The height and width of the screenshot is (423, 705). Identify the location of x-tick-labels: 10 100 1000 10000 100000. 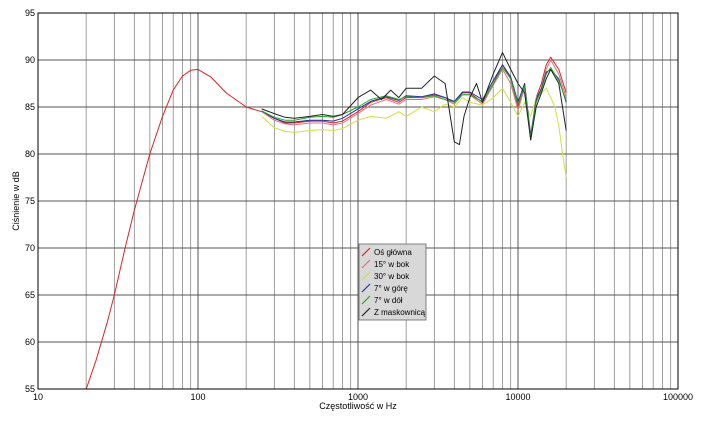
(363, 397).